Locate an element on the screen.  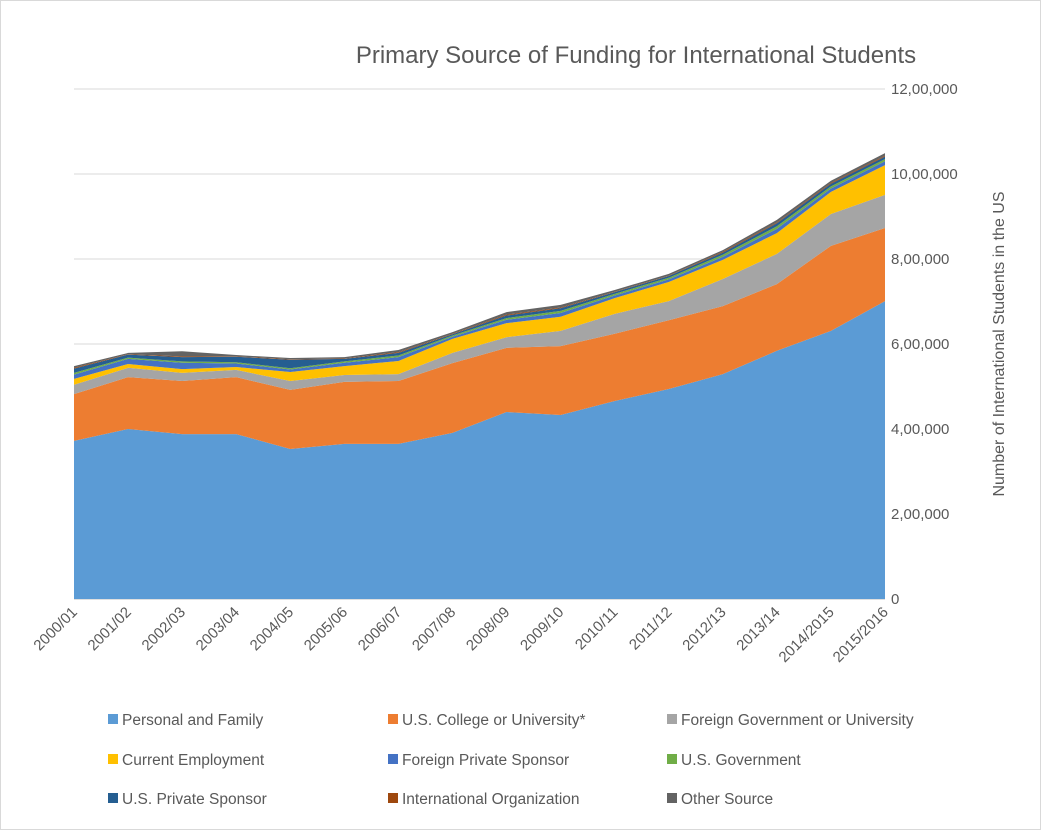
legend-item: Current Employment is located at coordinates (186, 760).